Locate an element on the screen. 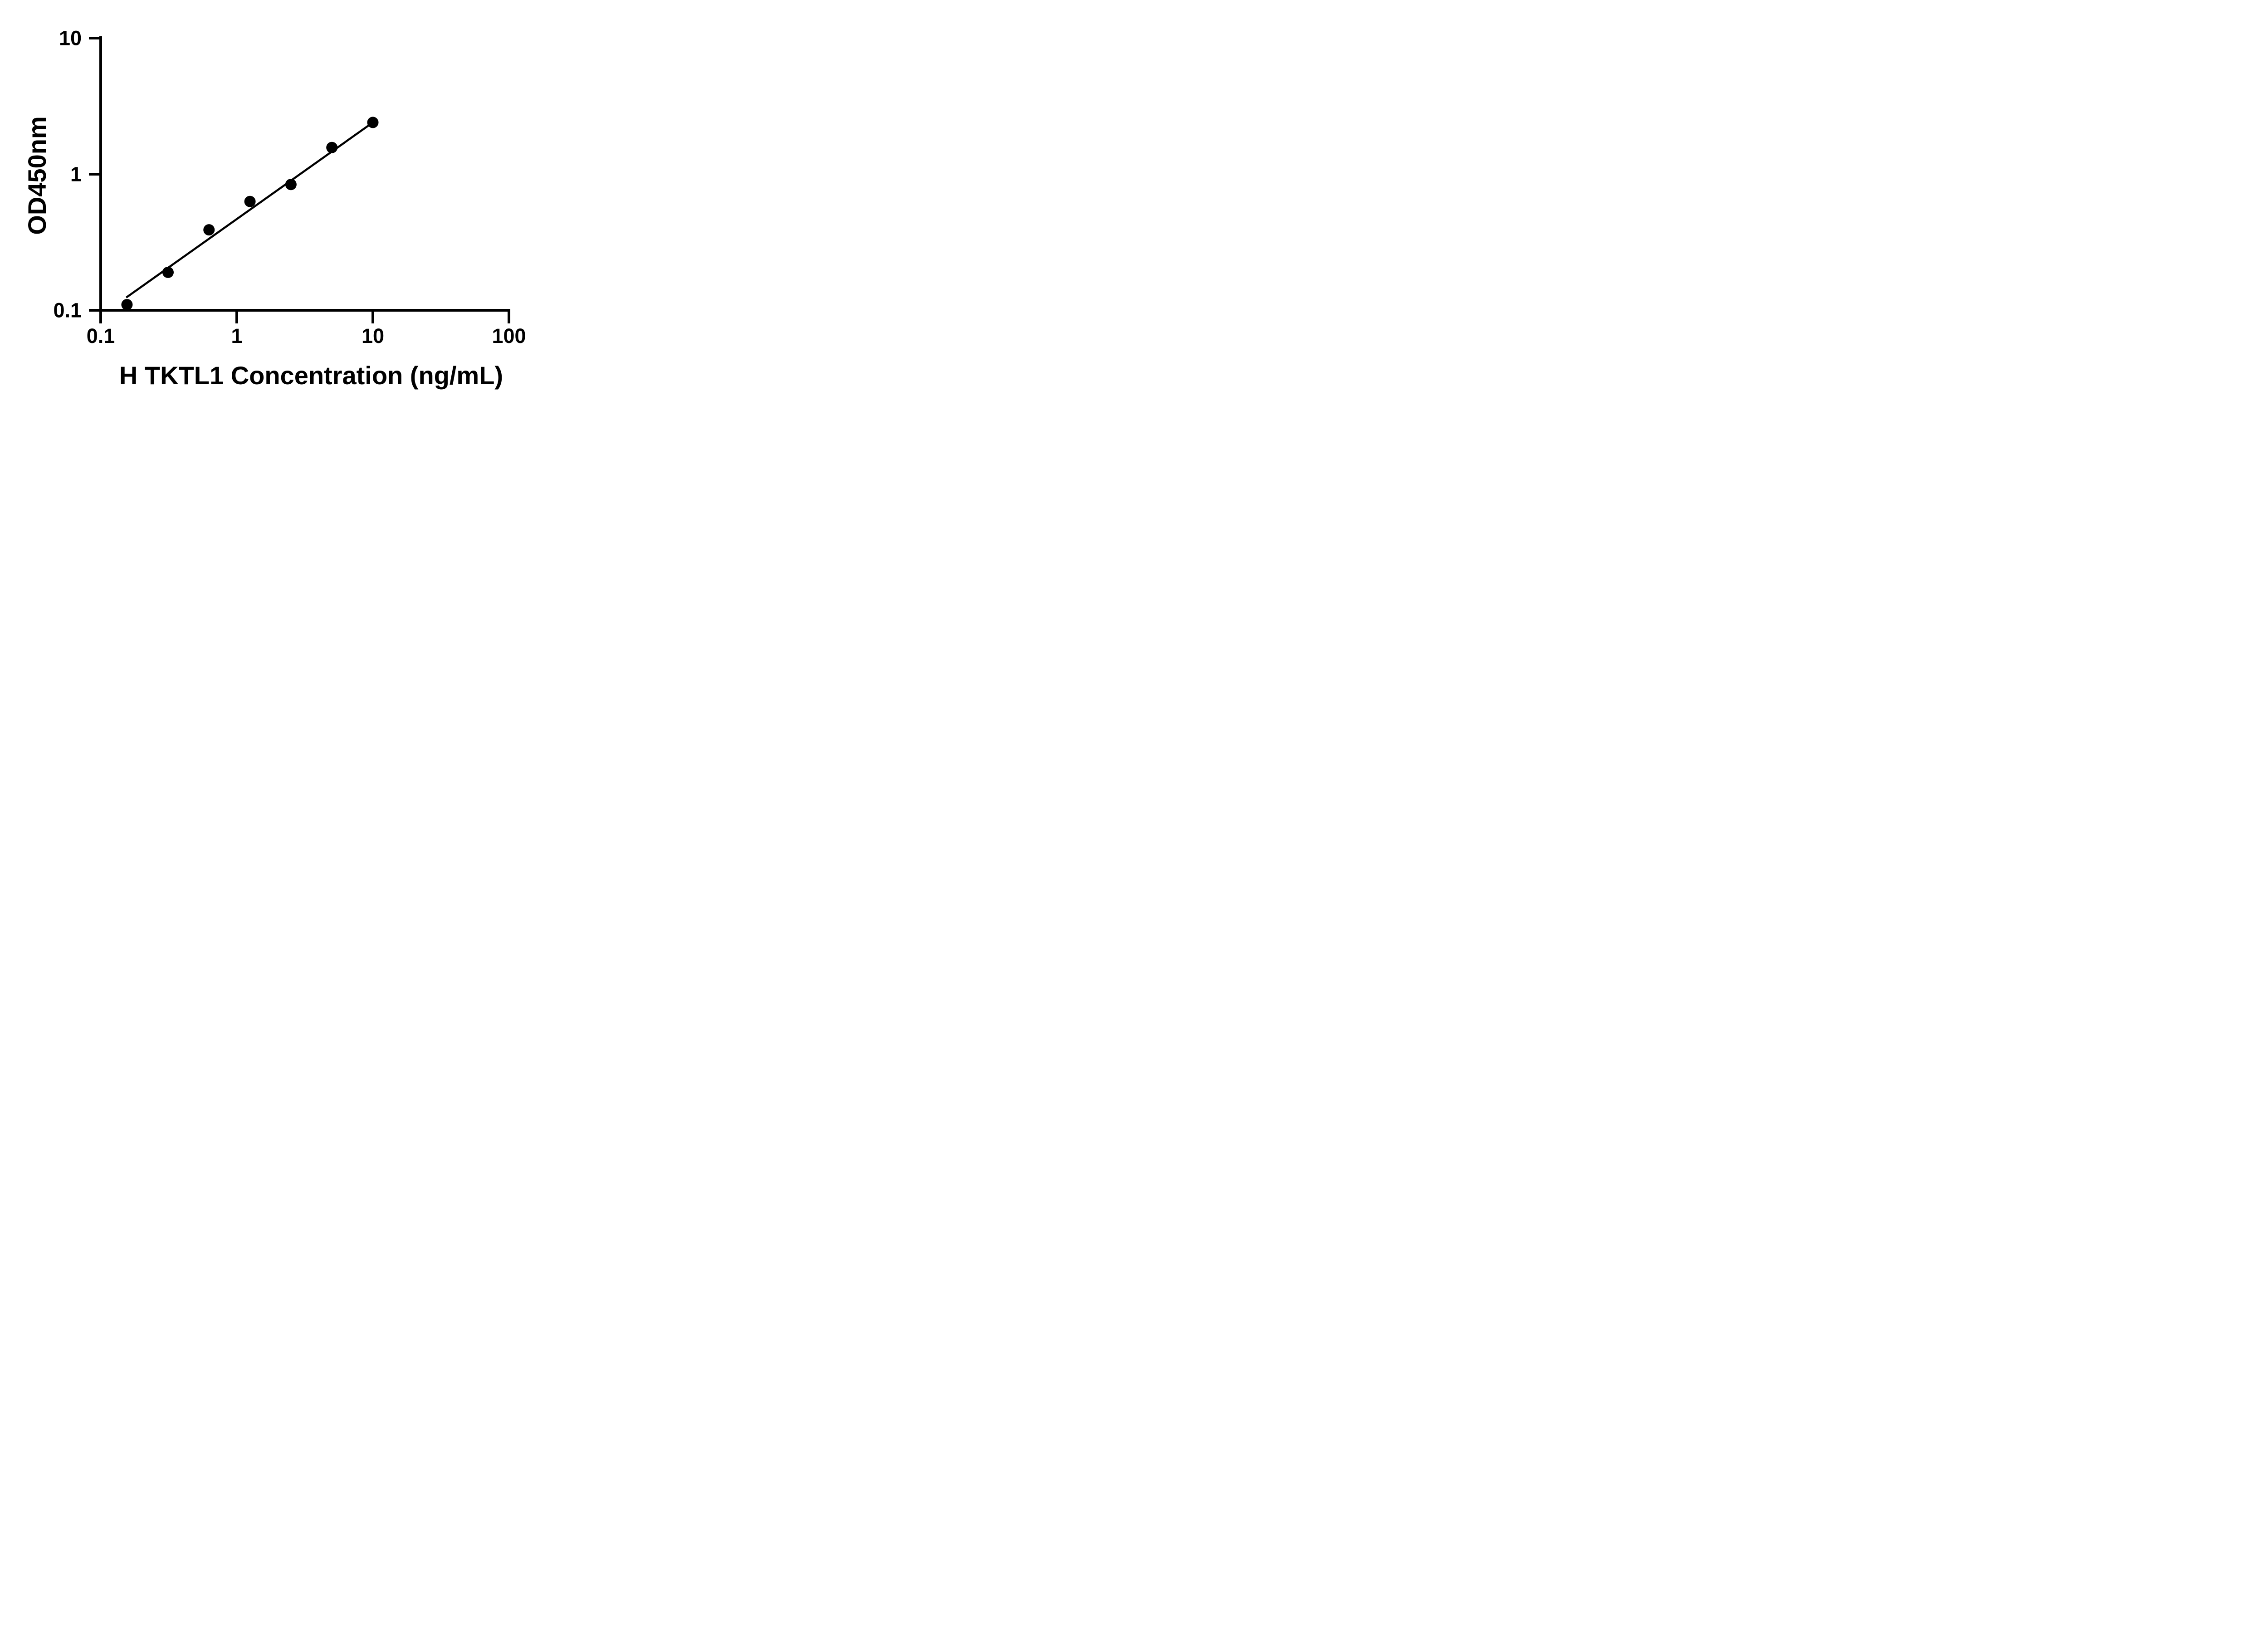  y-axis-title: OD450nm is located at coordinates (37, 175).